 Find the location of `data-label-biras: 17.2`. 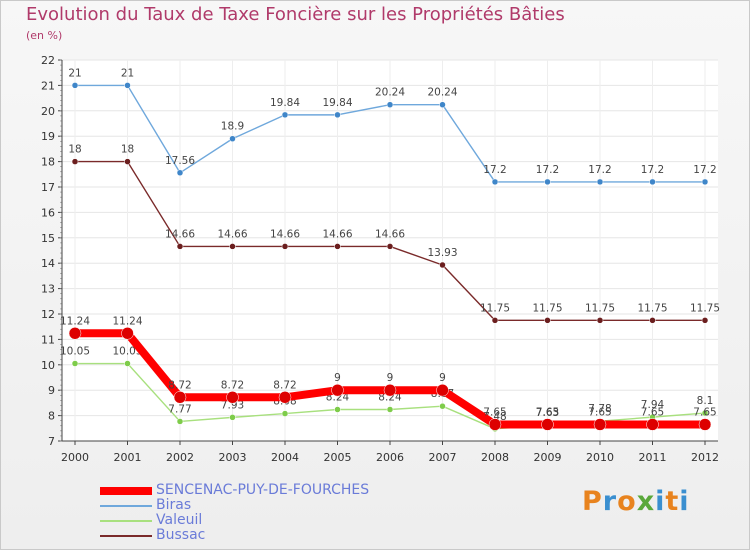

data-label-biras: 17.2 is located at coordinates (599, 170).